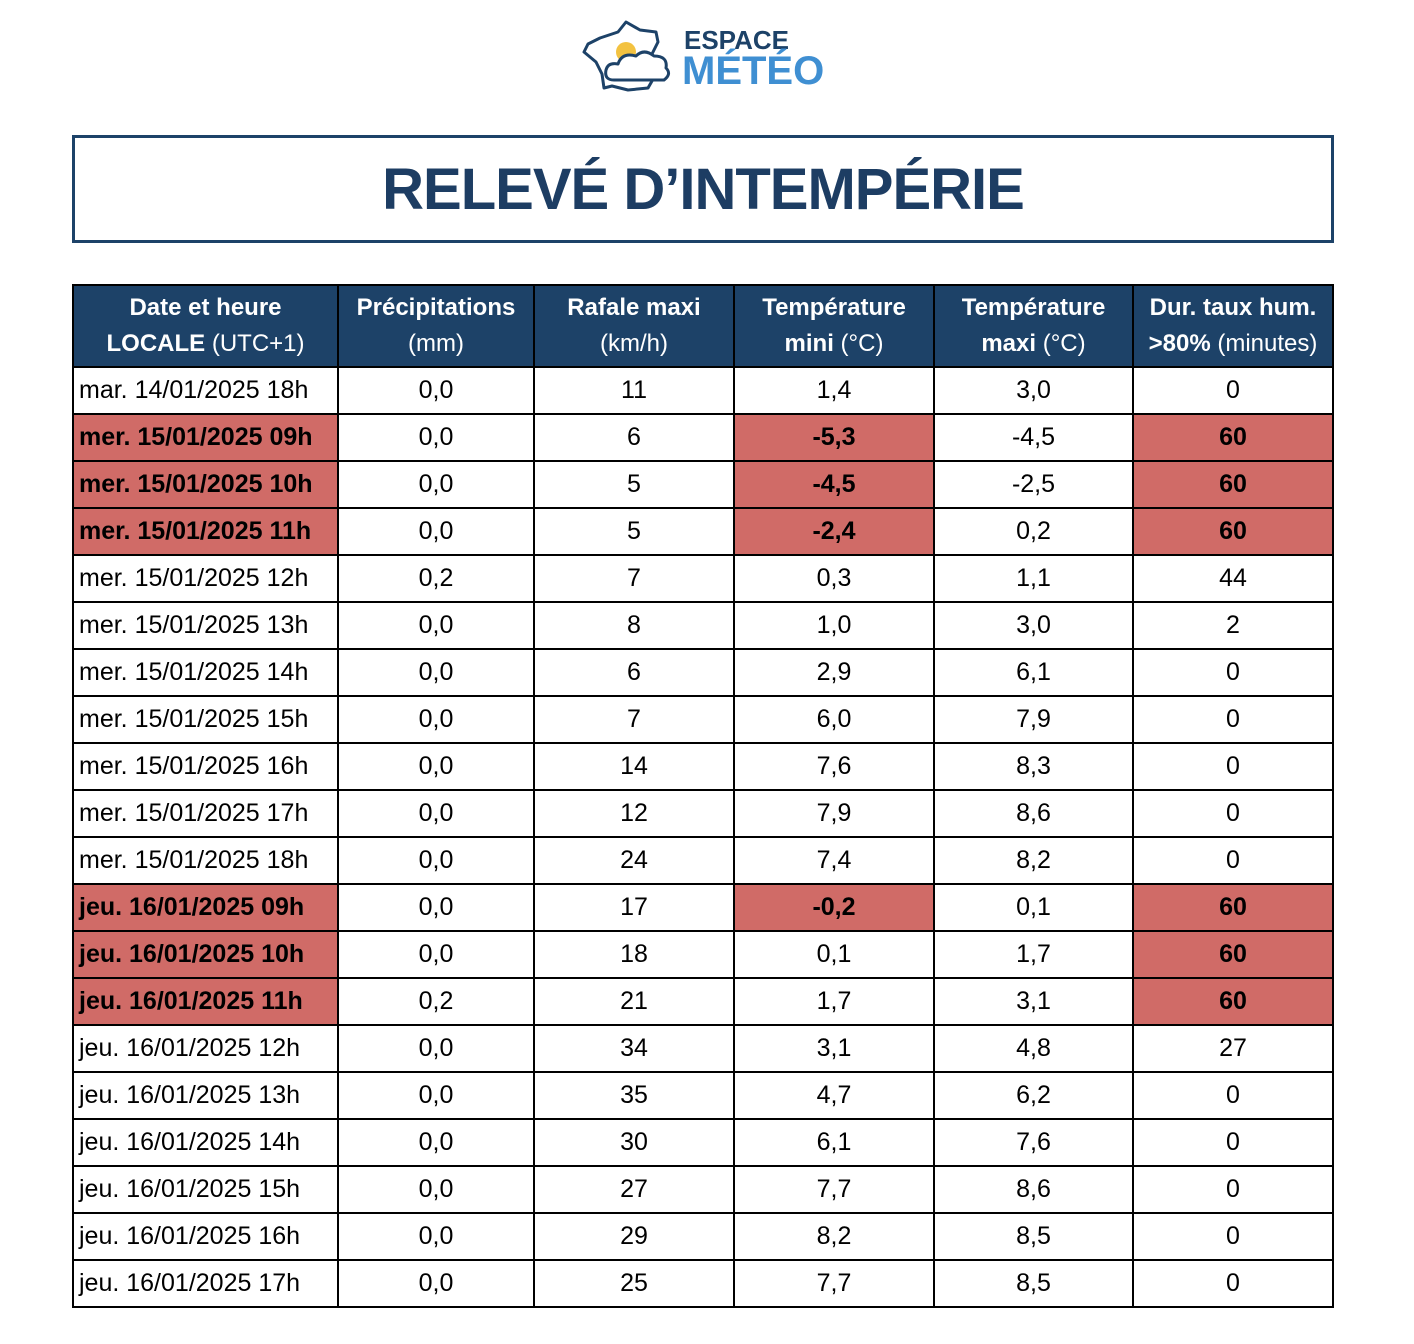  What do you see at coordinates (205, 484) in the screenshot?
I see `date-cell: mer. 15/01/2025 10h` at bounding box center [205, 484].